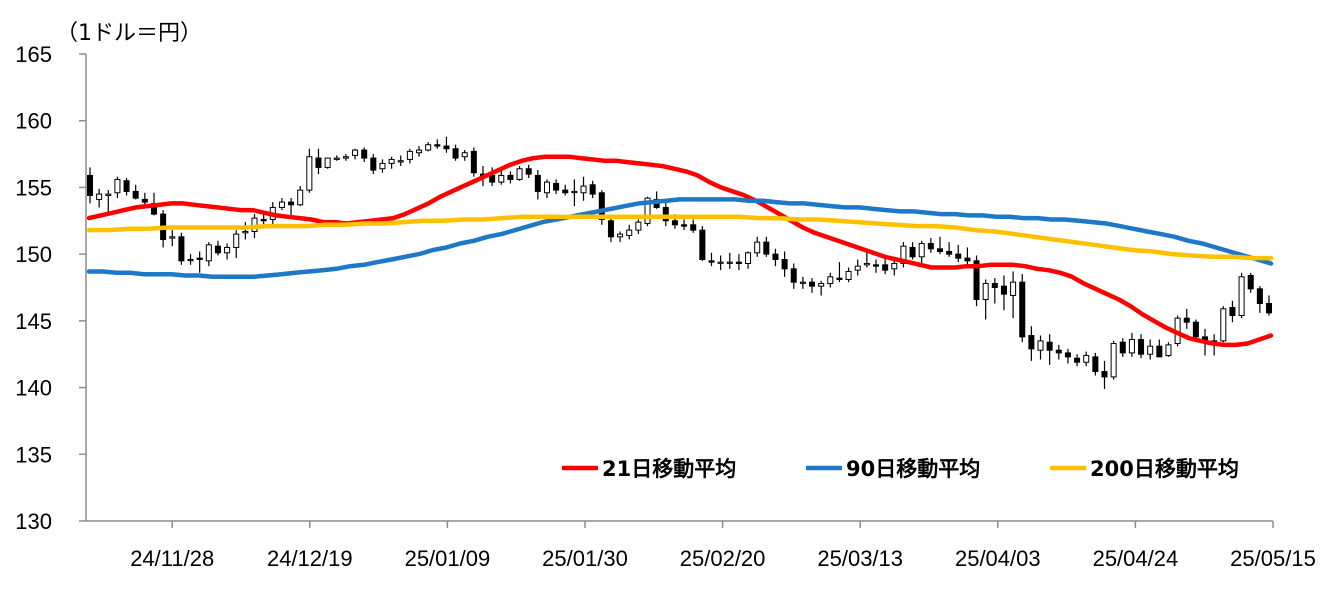 The image size is (1337, 591). I want to click on x-tick-label: 25/04/24, so click(1136, 558).